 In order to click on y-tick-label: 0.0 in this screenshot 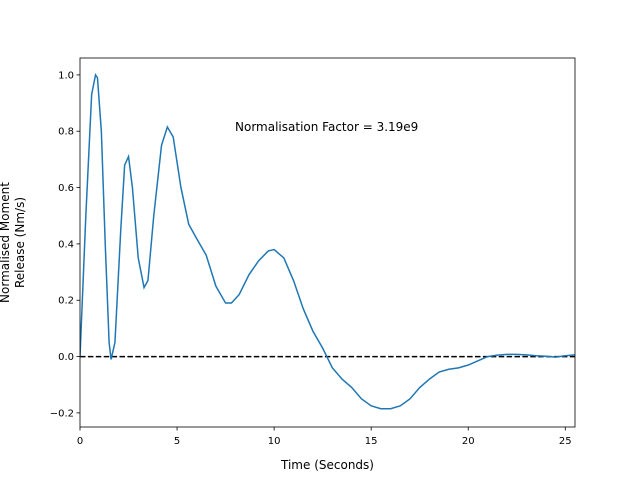, I will do `click(66, 357)`.